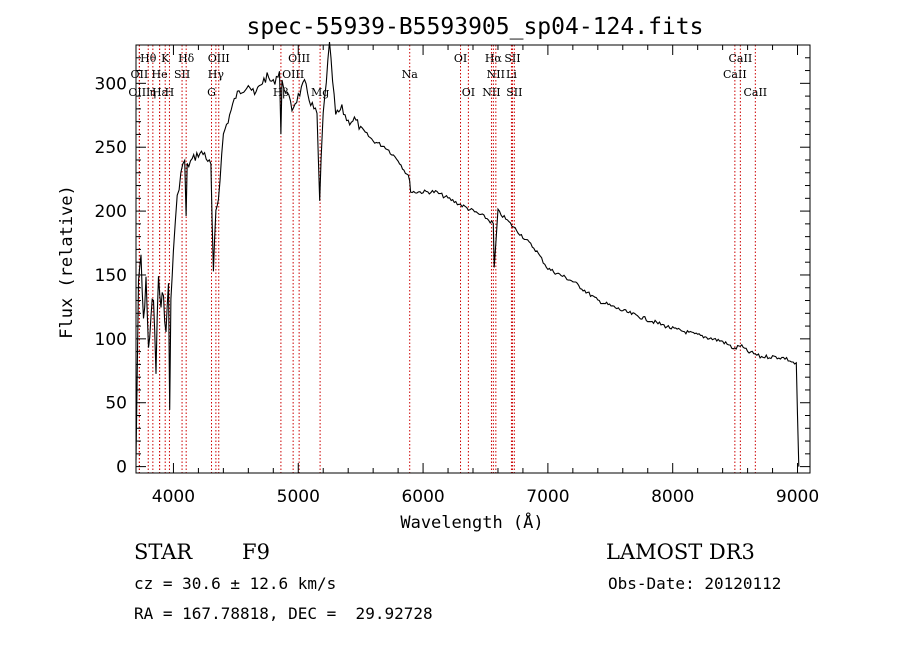 The image size is (900, 649). What do you see at coordinates (153, 92) in the screenshot?
I see `line-label: η` at bounding box center [153, 92].